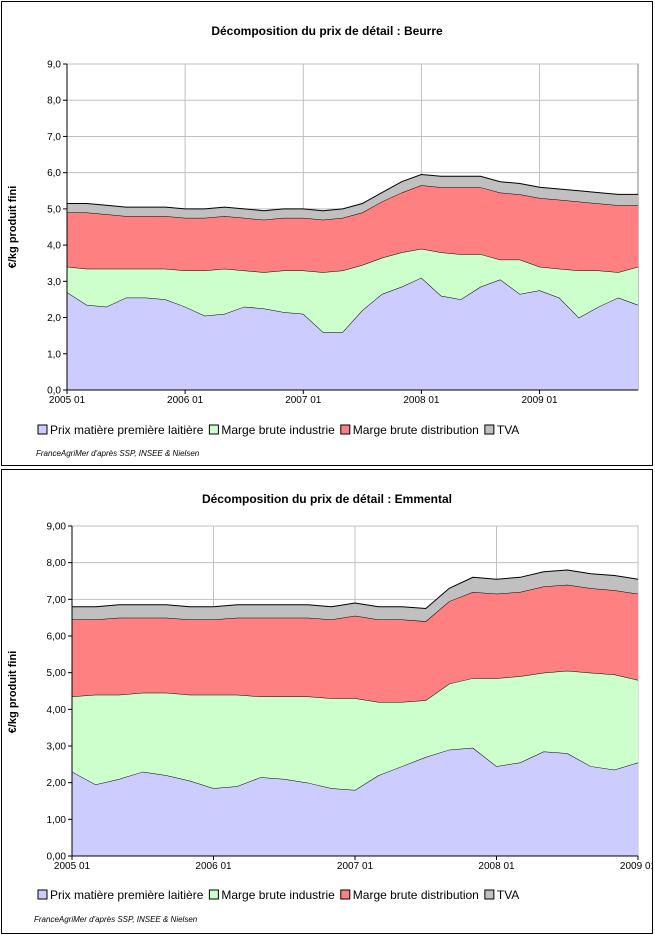 The height and width of the screenshot is (935, 655). What do you see at coordinates (54, 391) in the screenshot?
I see `y-tick-label: 0,0` at bounding box center [54, 391].